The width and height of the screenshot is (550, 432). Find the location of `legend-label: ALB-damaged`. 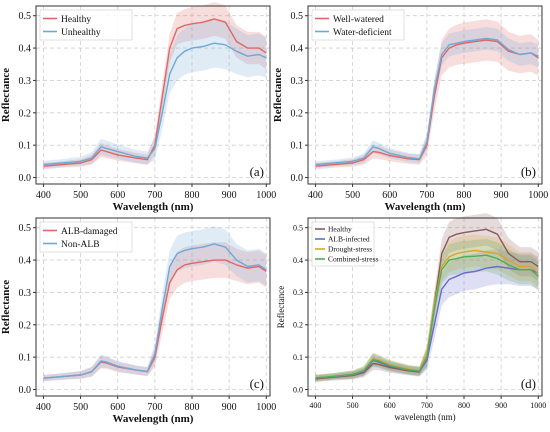

legend-label: ALB-damaged is located at coordinates (89, 232).